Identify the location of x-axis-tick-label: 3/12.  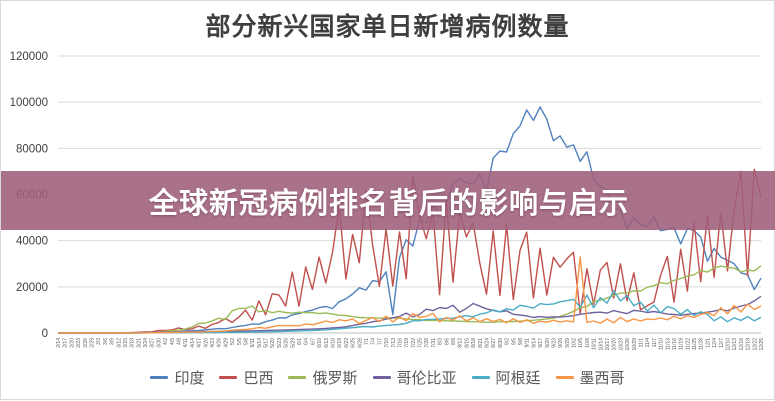
(119, 343).